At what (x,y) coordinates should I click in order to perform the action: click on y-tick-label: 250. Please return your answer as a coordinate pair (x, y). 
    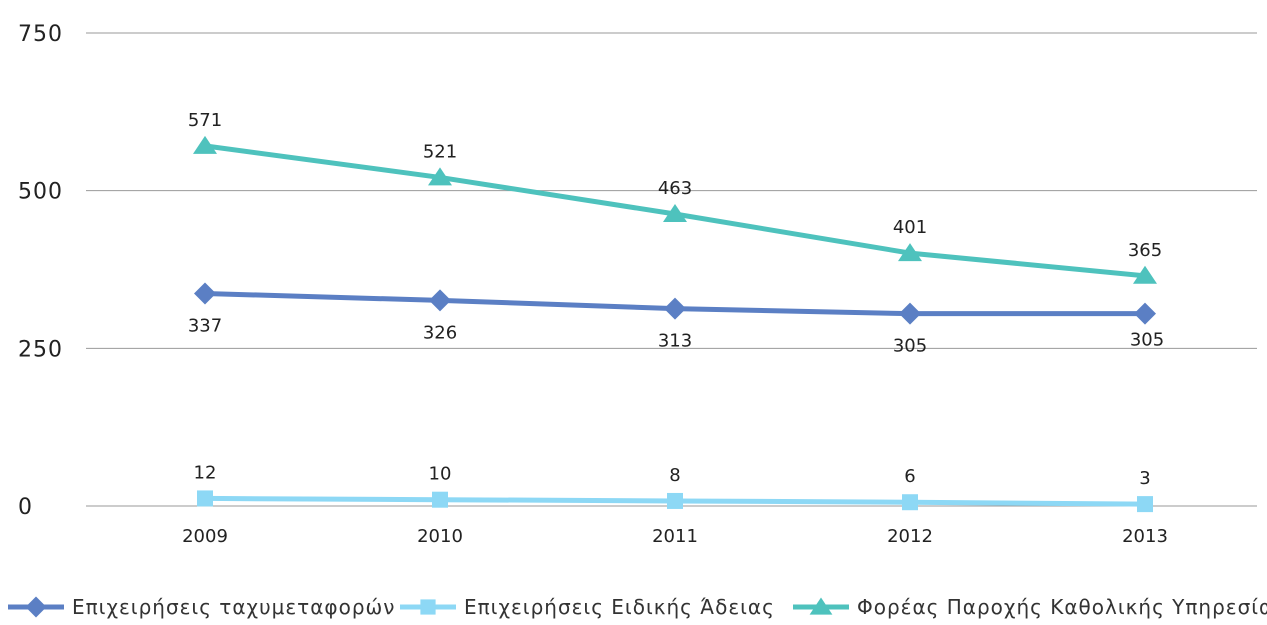
    Looking at the image, I should click on (40, 349).